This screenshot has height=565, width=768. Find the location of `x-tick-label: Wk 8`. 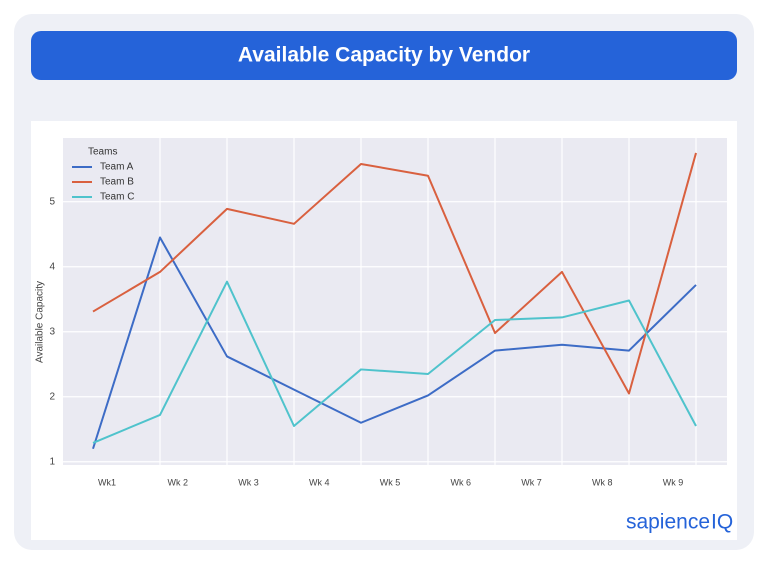

x-tick-label: Wk 8 is located at coordinates (602, 482).